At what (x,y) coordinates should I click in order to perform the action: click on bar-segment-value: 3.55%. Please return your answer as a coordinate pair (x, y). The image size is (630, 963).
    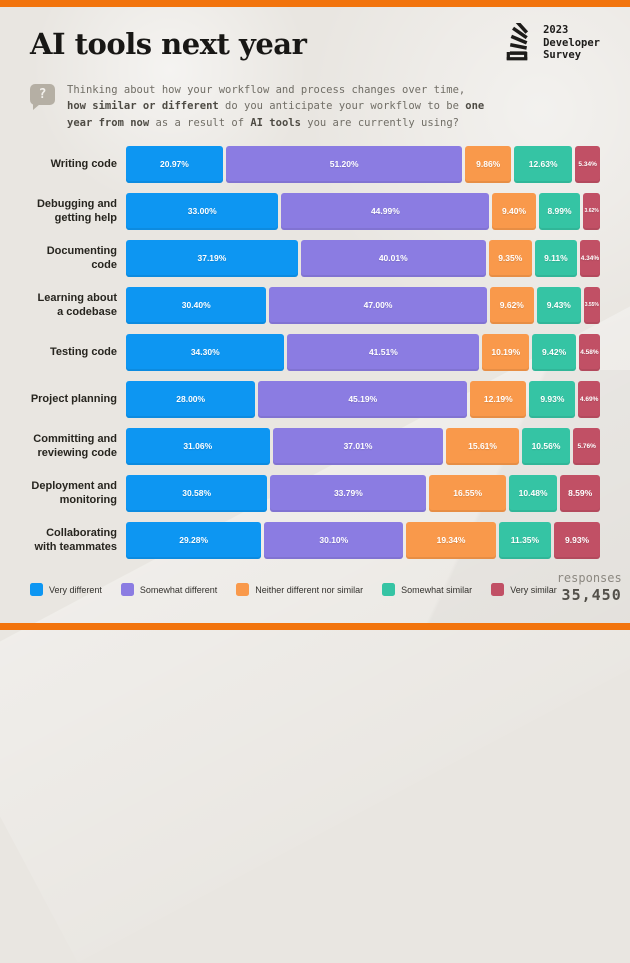
    Looking at the image, I should click on (591, 305).